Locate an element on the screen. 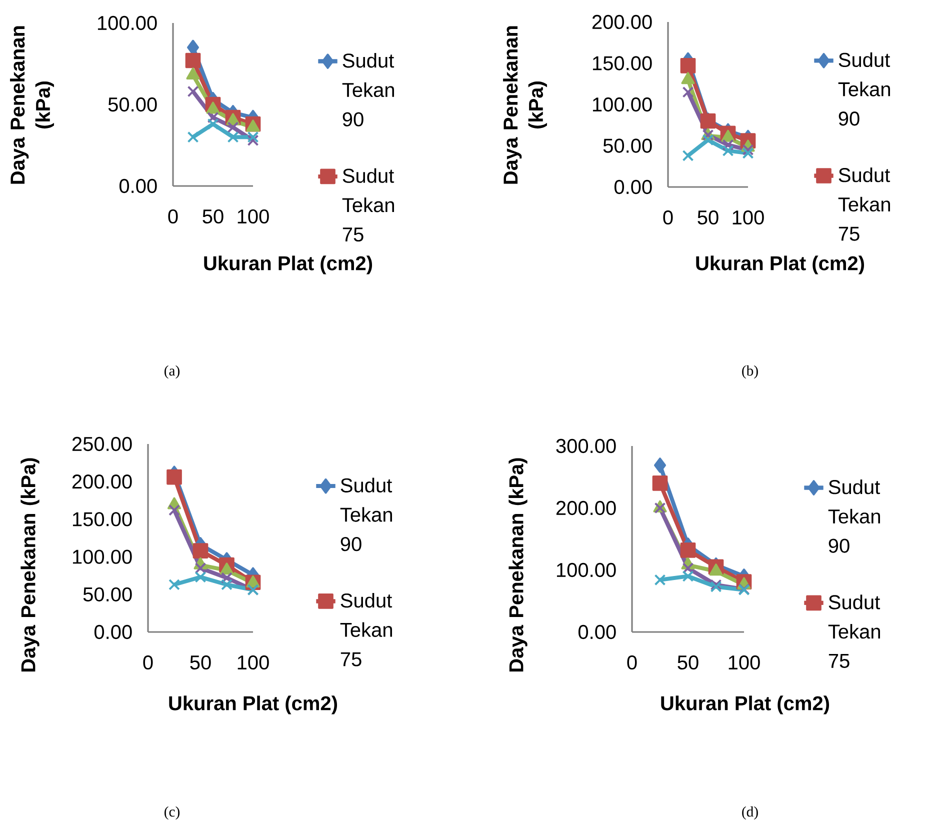 Image resolution: width=937 pixels, height=829 pixels. text: (b) is located at coordinates (750, 372).